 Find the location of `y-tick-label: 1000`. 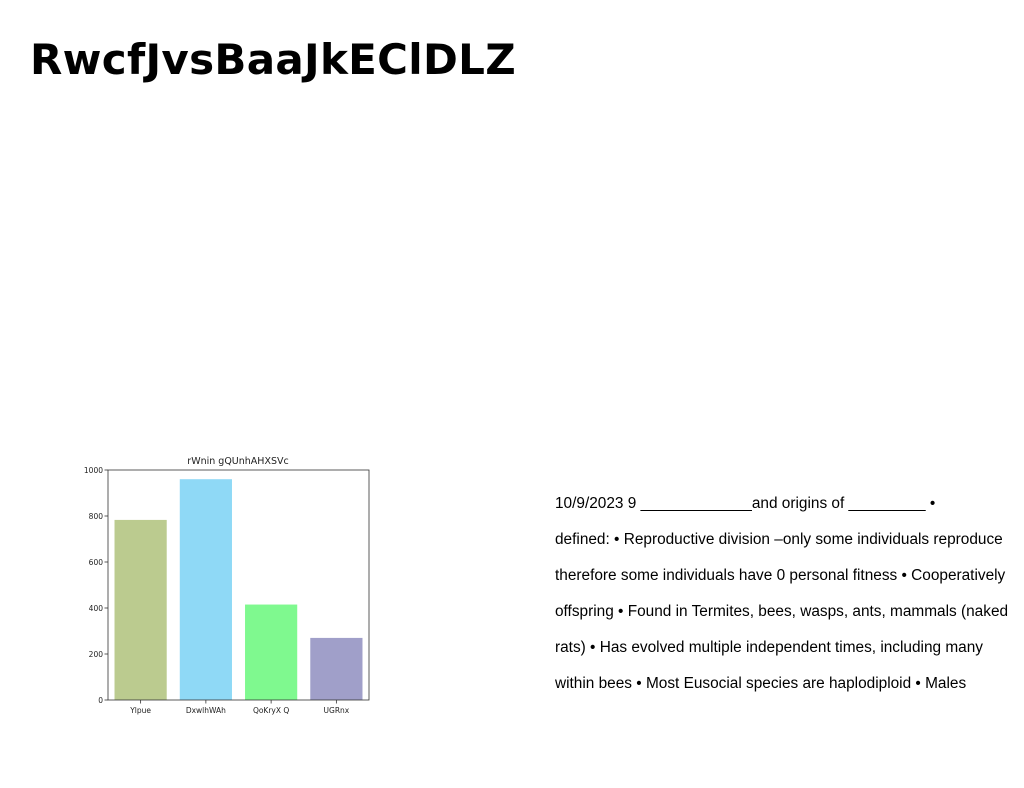

y-tick-label: 1000 is located at coordinates (93, 470).